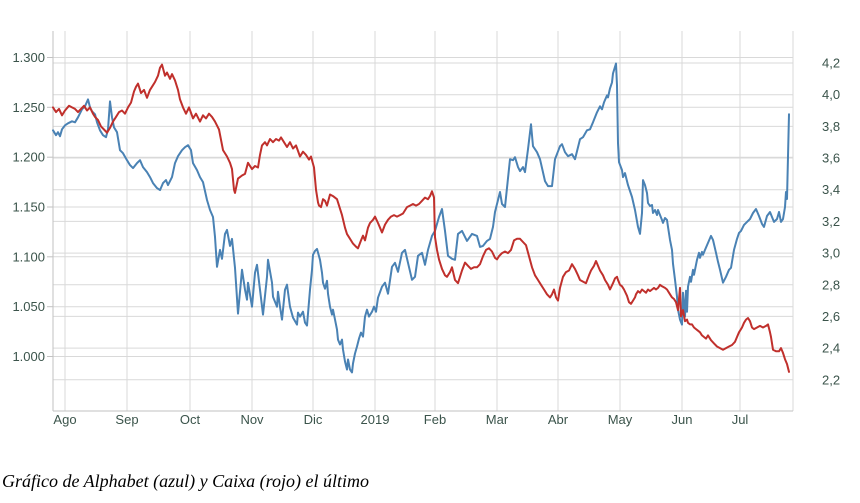 This screenshot has height=503, width=860. I want to click on left-axis-tick-label: 1.000, so click(28, 356).